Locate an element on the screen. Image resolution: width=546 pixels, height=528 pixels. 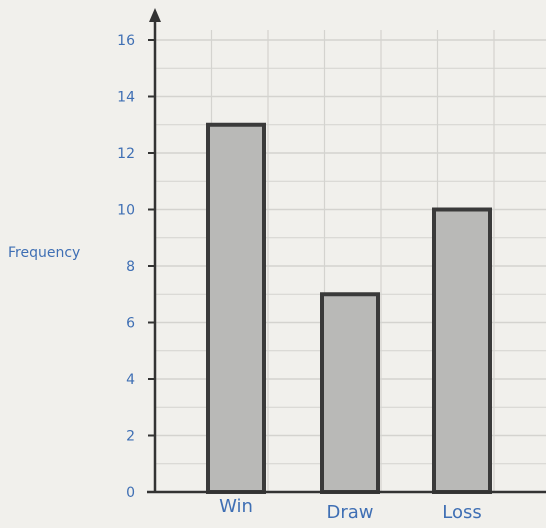
y-tick-label: 6 is located at coordinates (130, 324).